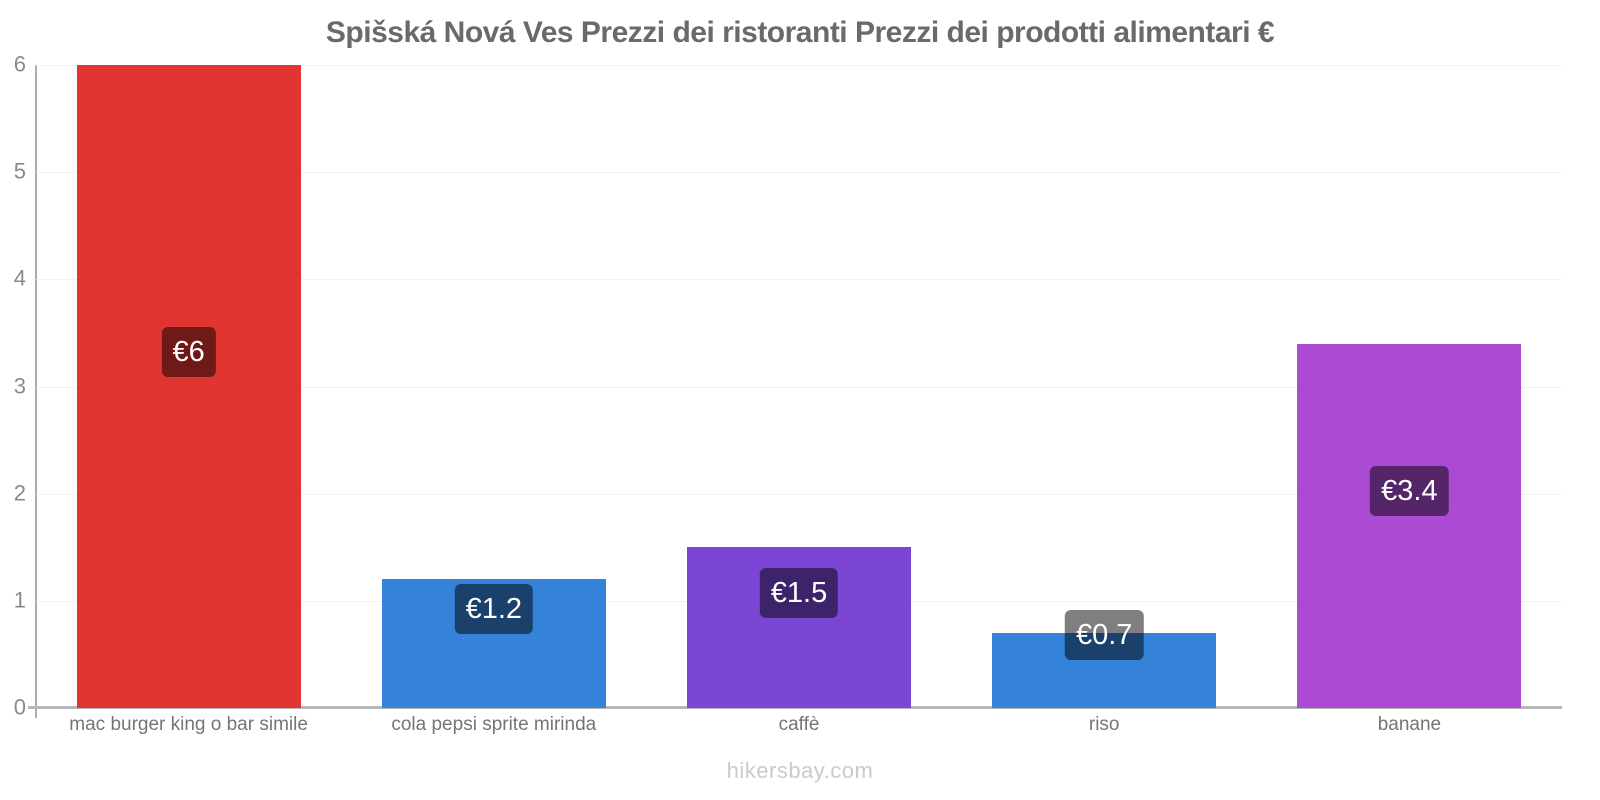  Describe the element at coordinates (494, 724) in the screenshot. I see `x-category-label: cola pepsi sprite mirinda` at that location.